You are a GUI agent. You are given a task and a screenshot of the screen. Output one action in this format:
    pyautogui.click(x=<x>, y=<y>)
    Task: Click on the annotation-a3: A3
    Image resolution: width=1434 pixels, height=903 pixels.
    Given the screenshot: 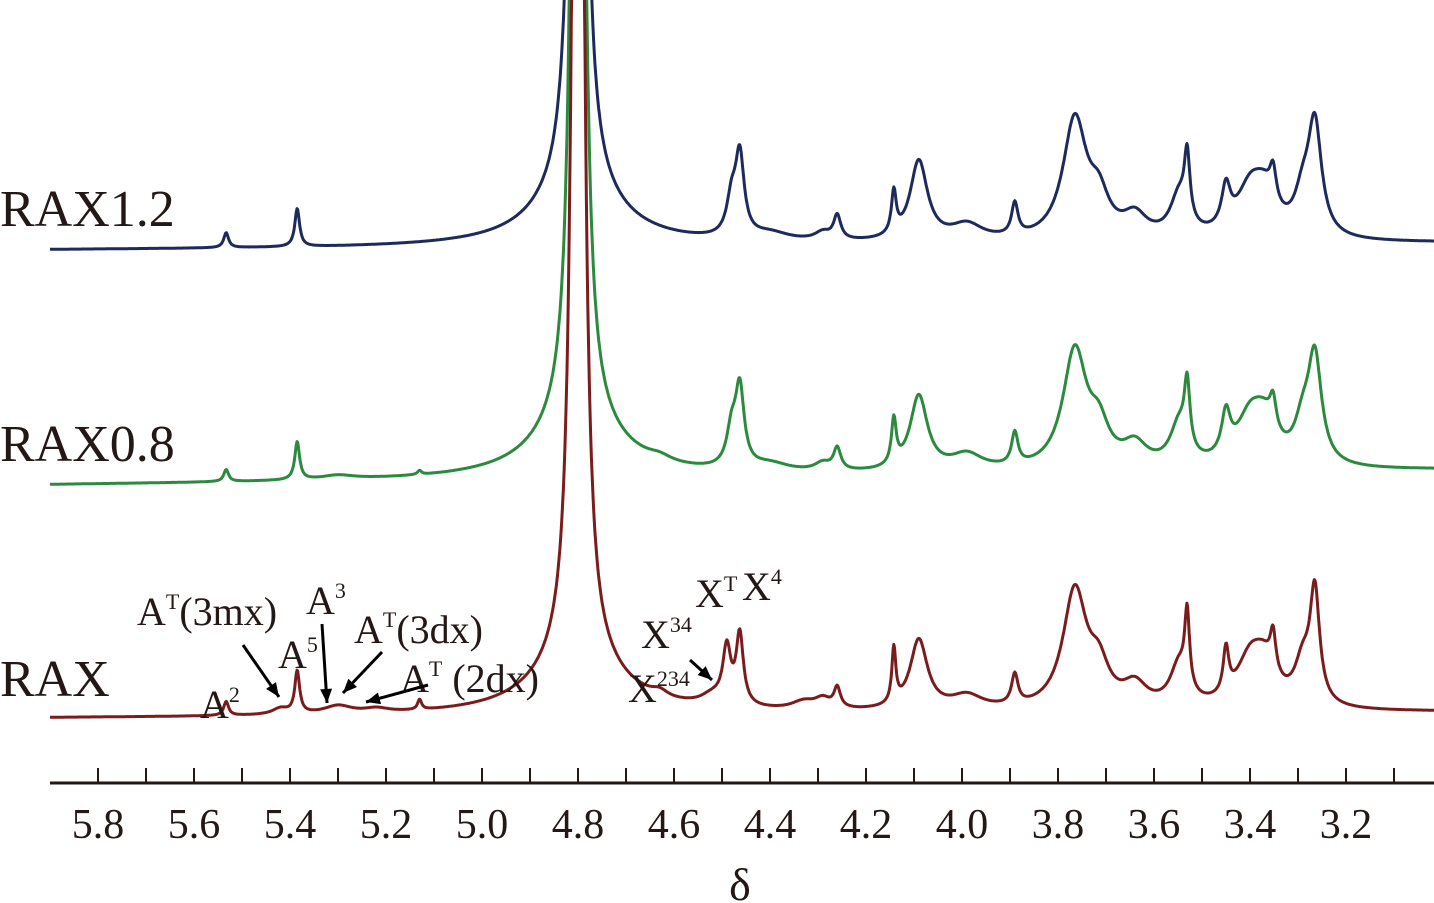 What is the action you would take?
    pyautogui.click(x=326, y=600)
    